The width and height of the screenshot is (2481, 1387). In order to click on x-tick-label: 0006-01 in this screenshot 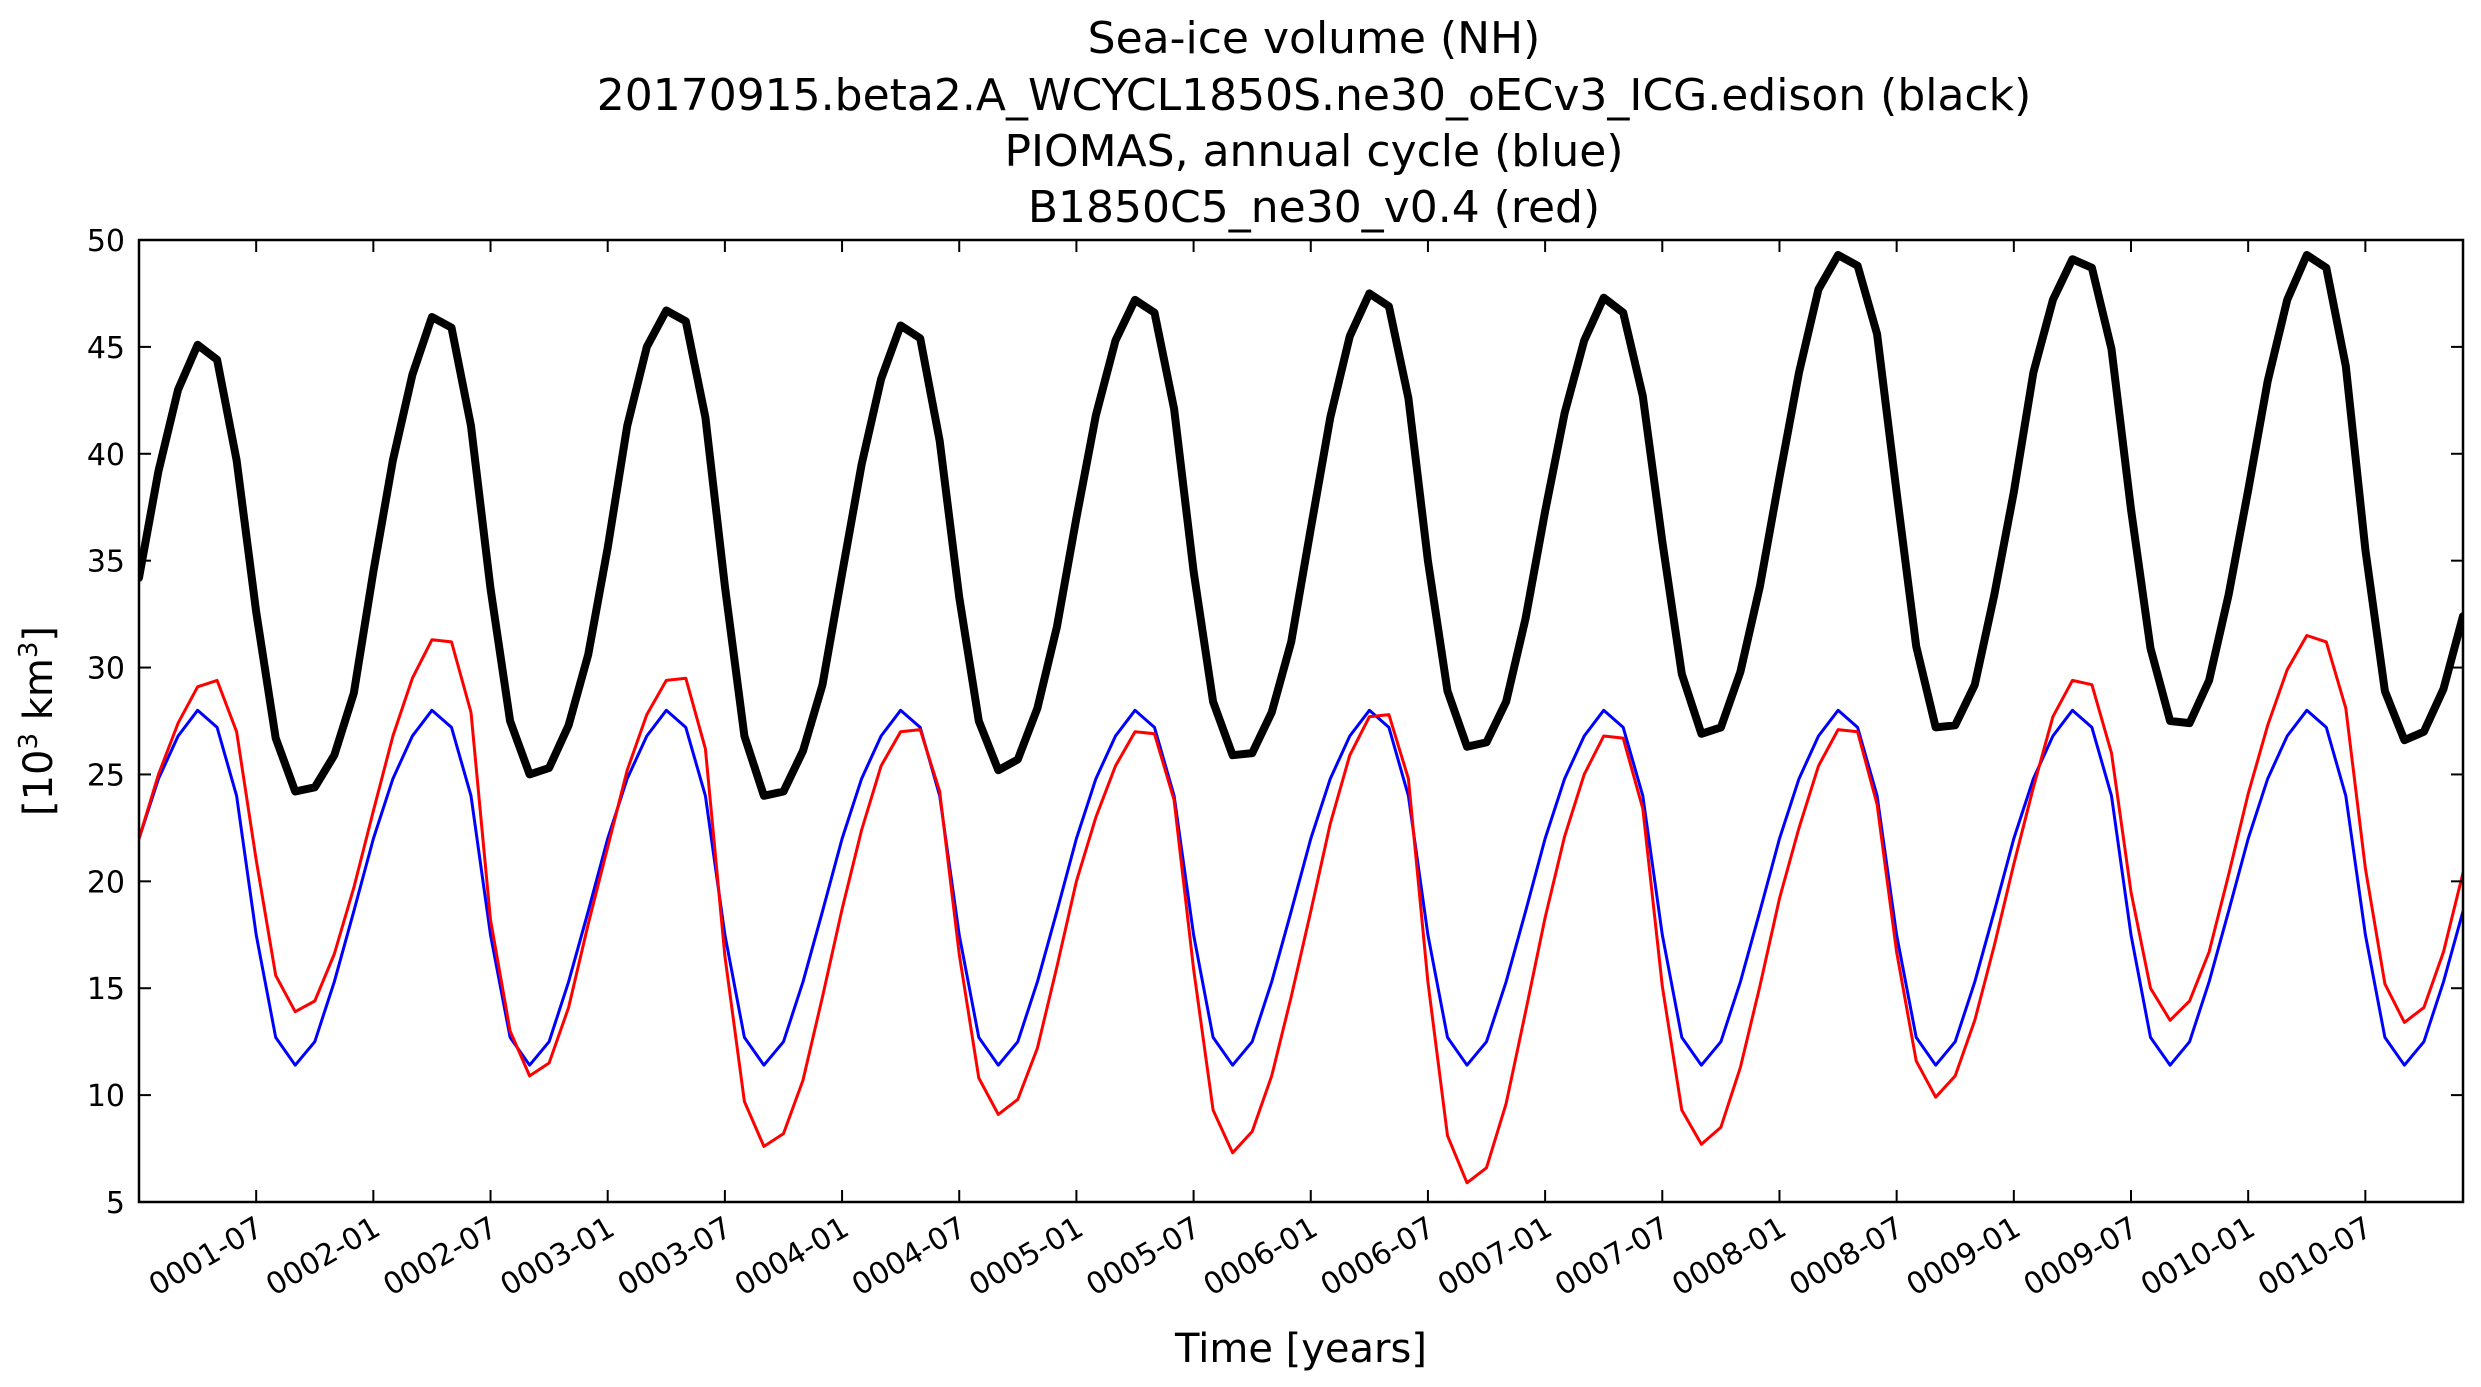, I will do `click(1261, 1256)`.